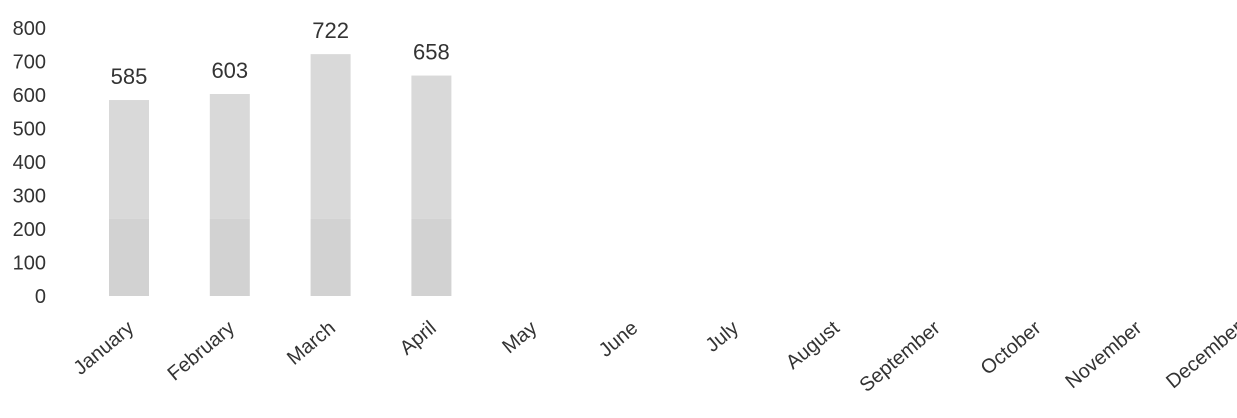 The image size is (1237, 418). What do you see at coordinates (104, 348) in the screenshot?
I see `x-tick-label: January` at bounding box center [104, 348].